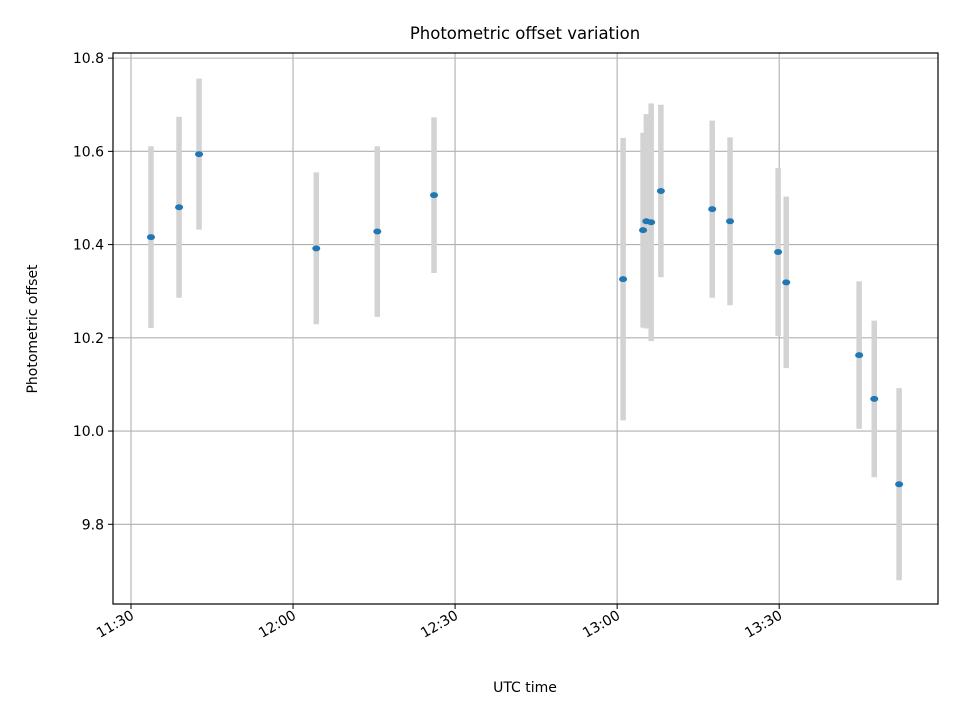  What do you see at coordinates (277, 625) in the screenshot?
I see `x-tick-label: 12:00` at bounding box center [277, 625].